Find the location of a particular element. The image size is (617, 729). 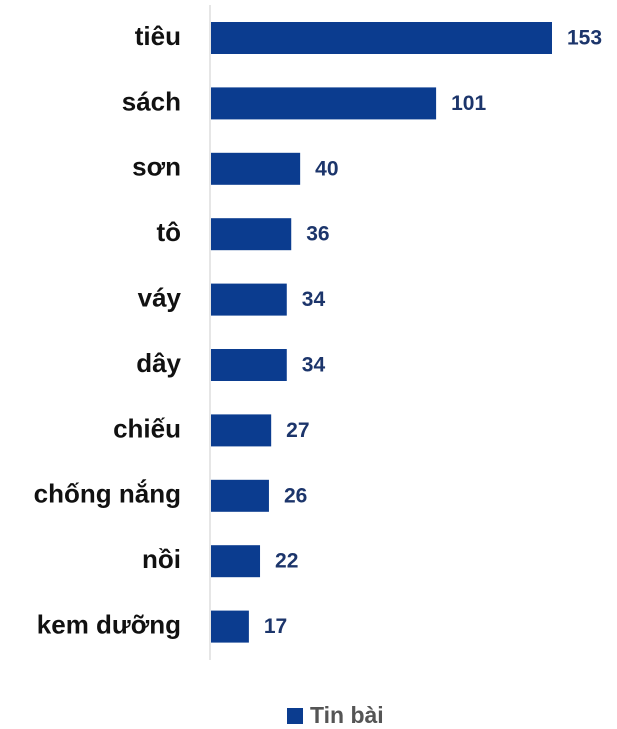

category-label: sách is located at coordinates (151, 101).